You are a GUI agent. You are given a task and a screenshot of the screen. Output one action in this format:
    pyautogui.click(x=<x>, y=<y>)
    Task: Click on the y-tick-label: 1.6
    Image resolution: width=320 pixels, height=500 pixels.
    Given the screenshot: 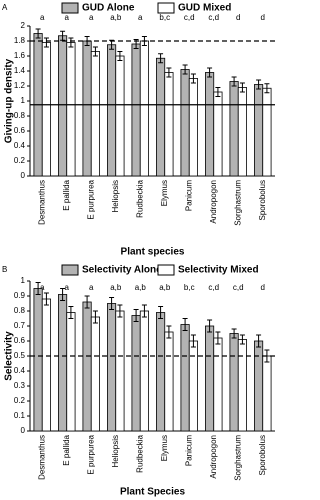 What is the action you would take?
    pyautogui.click(x=20, y=55)
    